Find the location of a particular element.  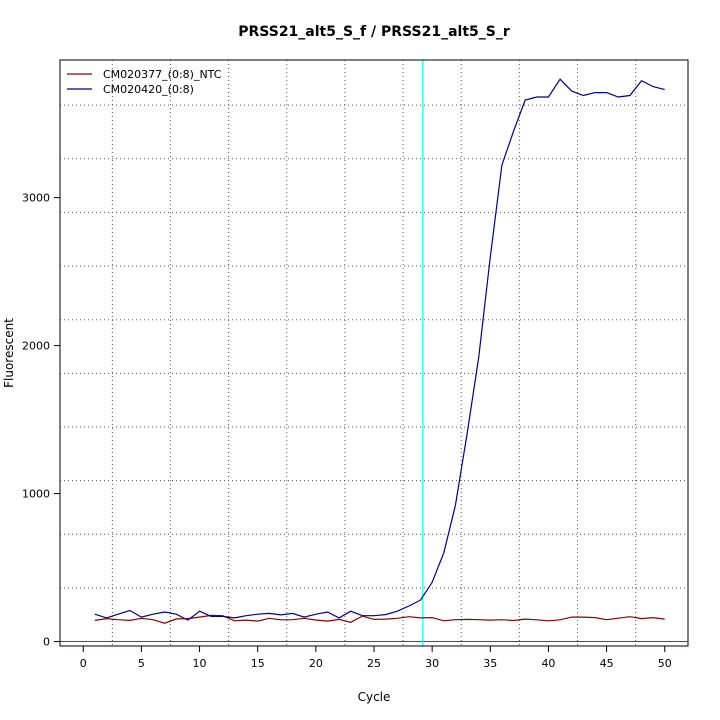

x-axis-label: Cycle is located at coordinates (374, 697).